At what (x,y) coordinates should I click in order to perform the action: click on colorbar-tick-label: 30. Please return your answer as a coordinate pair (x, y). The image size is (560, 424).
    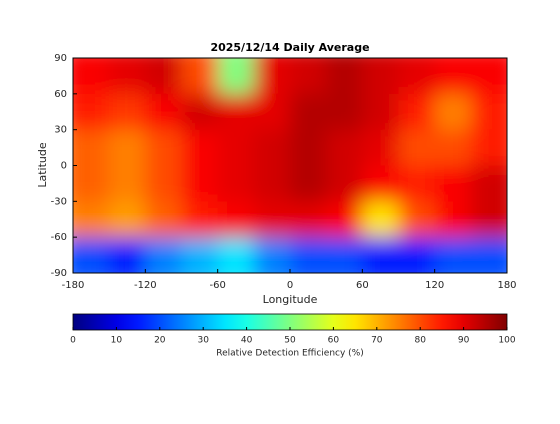
    Looking at the image, I should click on (203, 341).